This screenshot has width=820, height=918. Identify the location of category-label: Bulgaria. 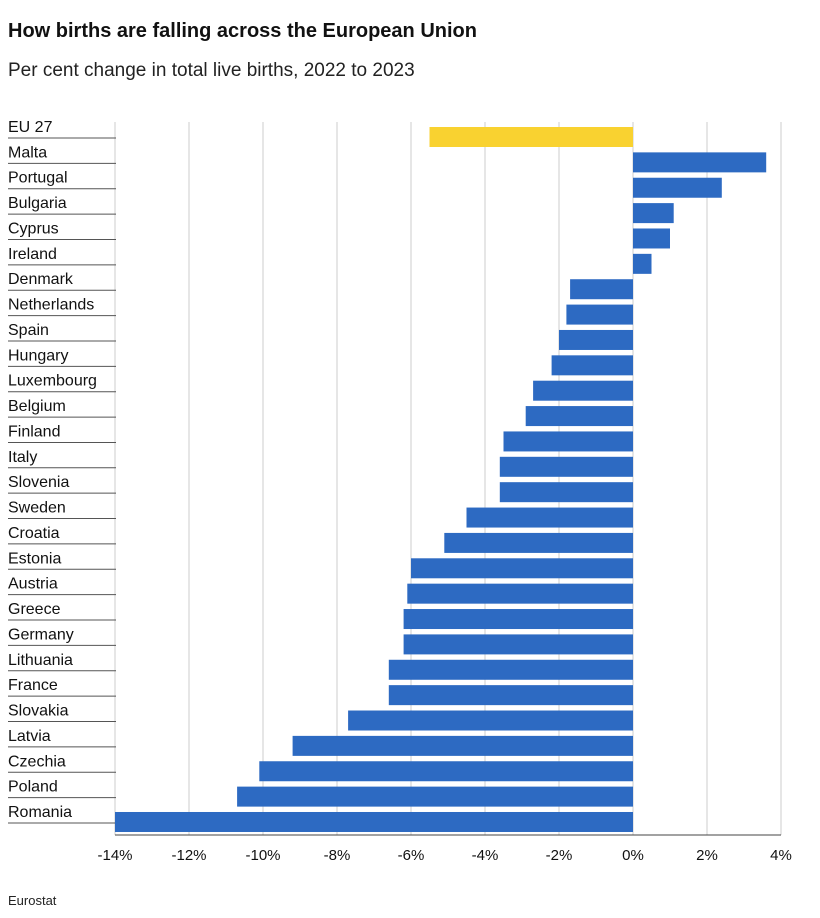
(37, 203).